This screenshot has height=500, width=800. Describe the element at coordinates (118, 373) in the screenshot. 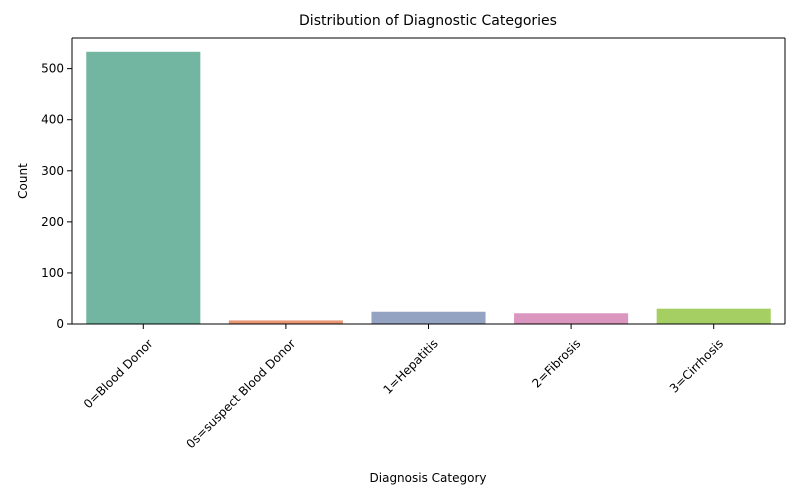

I see `x-tick-label-0: 0=Blood Donor` at that location.